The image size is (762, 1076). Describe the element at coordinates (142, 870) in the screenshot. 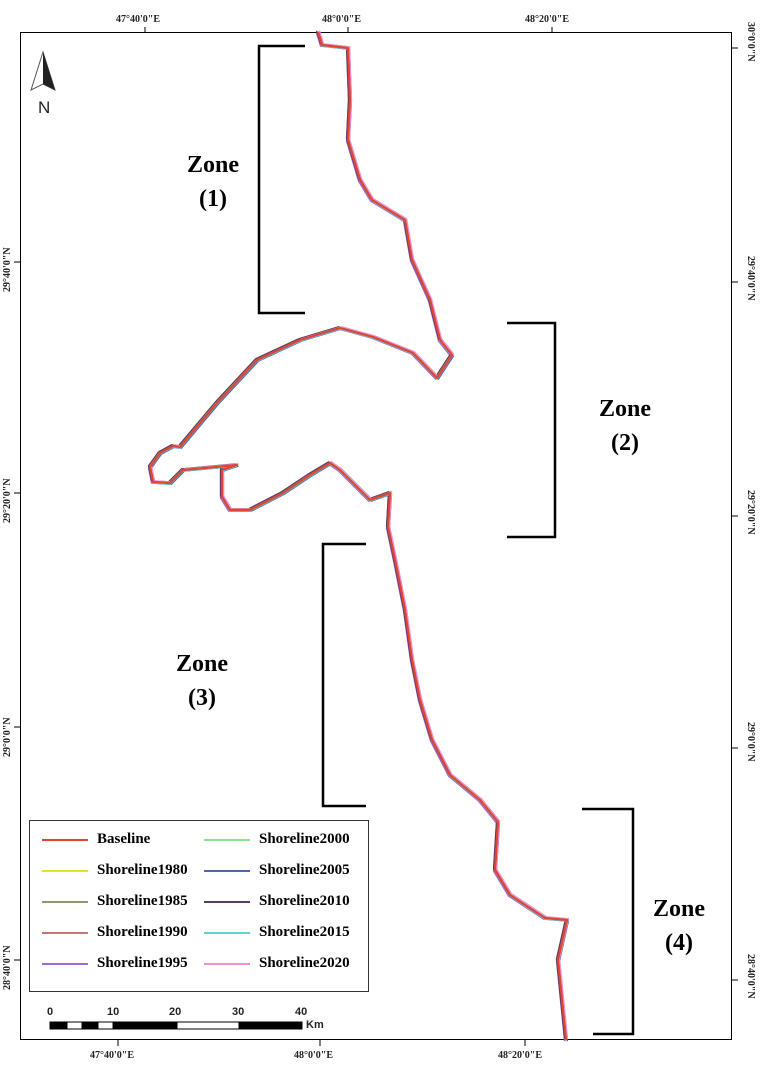

I see `legend-label: Shoreline1980` at that location.